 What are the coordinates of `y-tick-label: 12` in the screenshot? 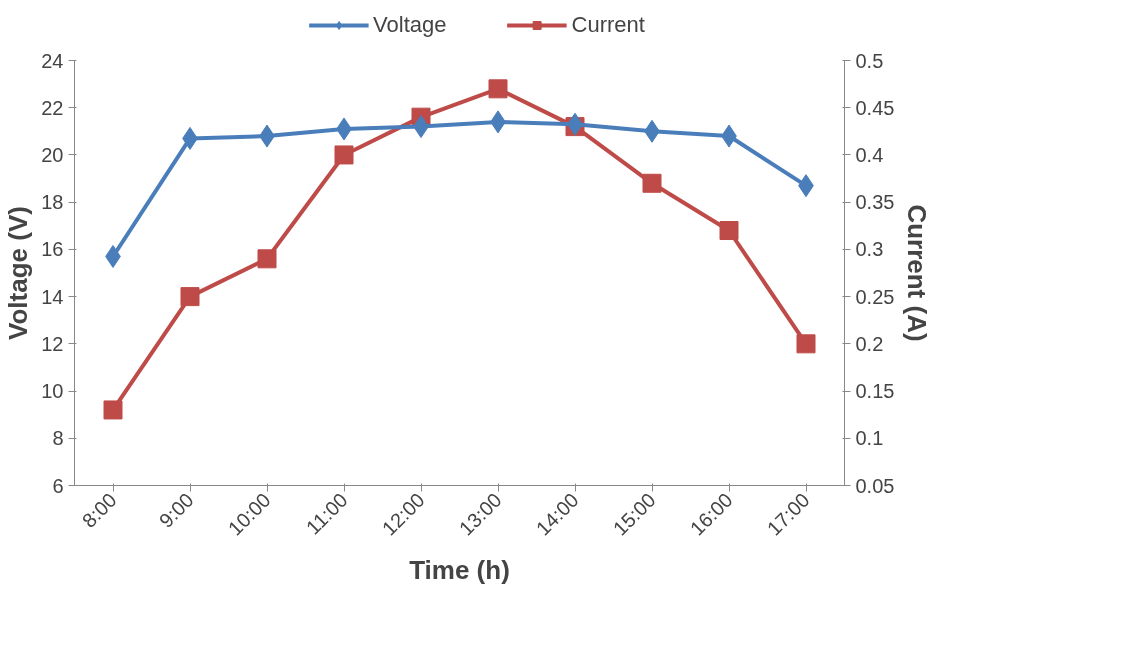 It's located at (52, 343).